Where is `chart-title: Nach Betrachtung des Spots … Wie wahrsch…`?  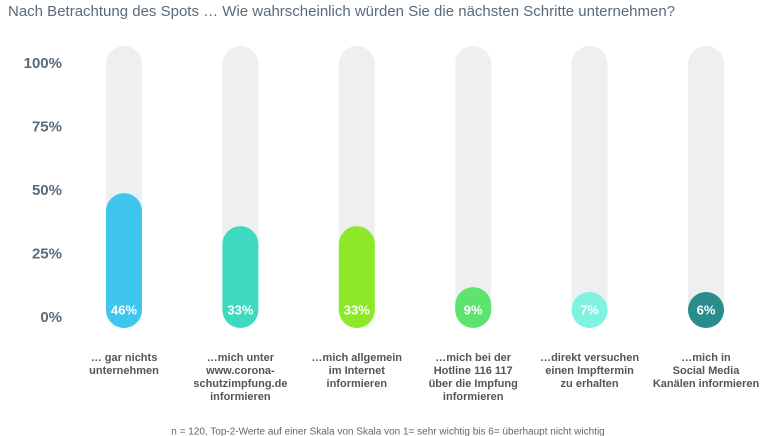
chart-title: Nach Betrachtung des Spots … Wie wahrsch… is located at coordinates (341, 11).